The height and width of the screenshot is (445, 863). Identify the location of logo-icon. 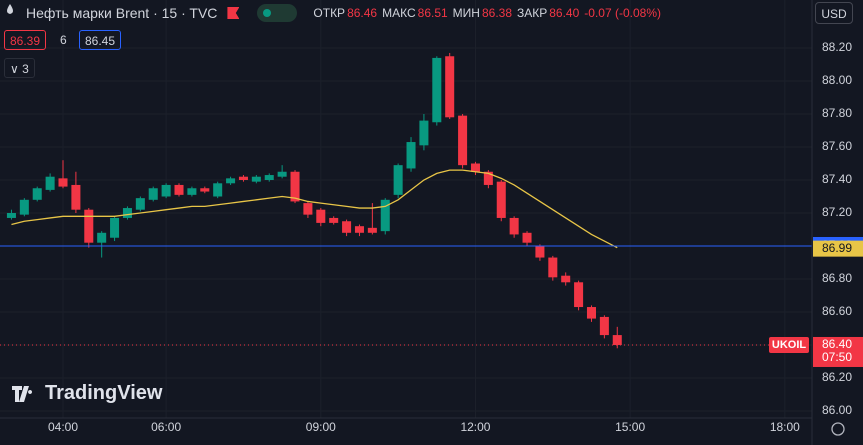
(22, 394).